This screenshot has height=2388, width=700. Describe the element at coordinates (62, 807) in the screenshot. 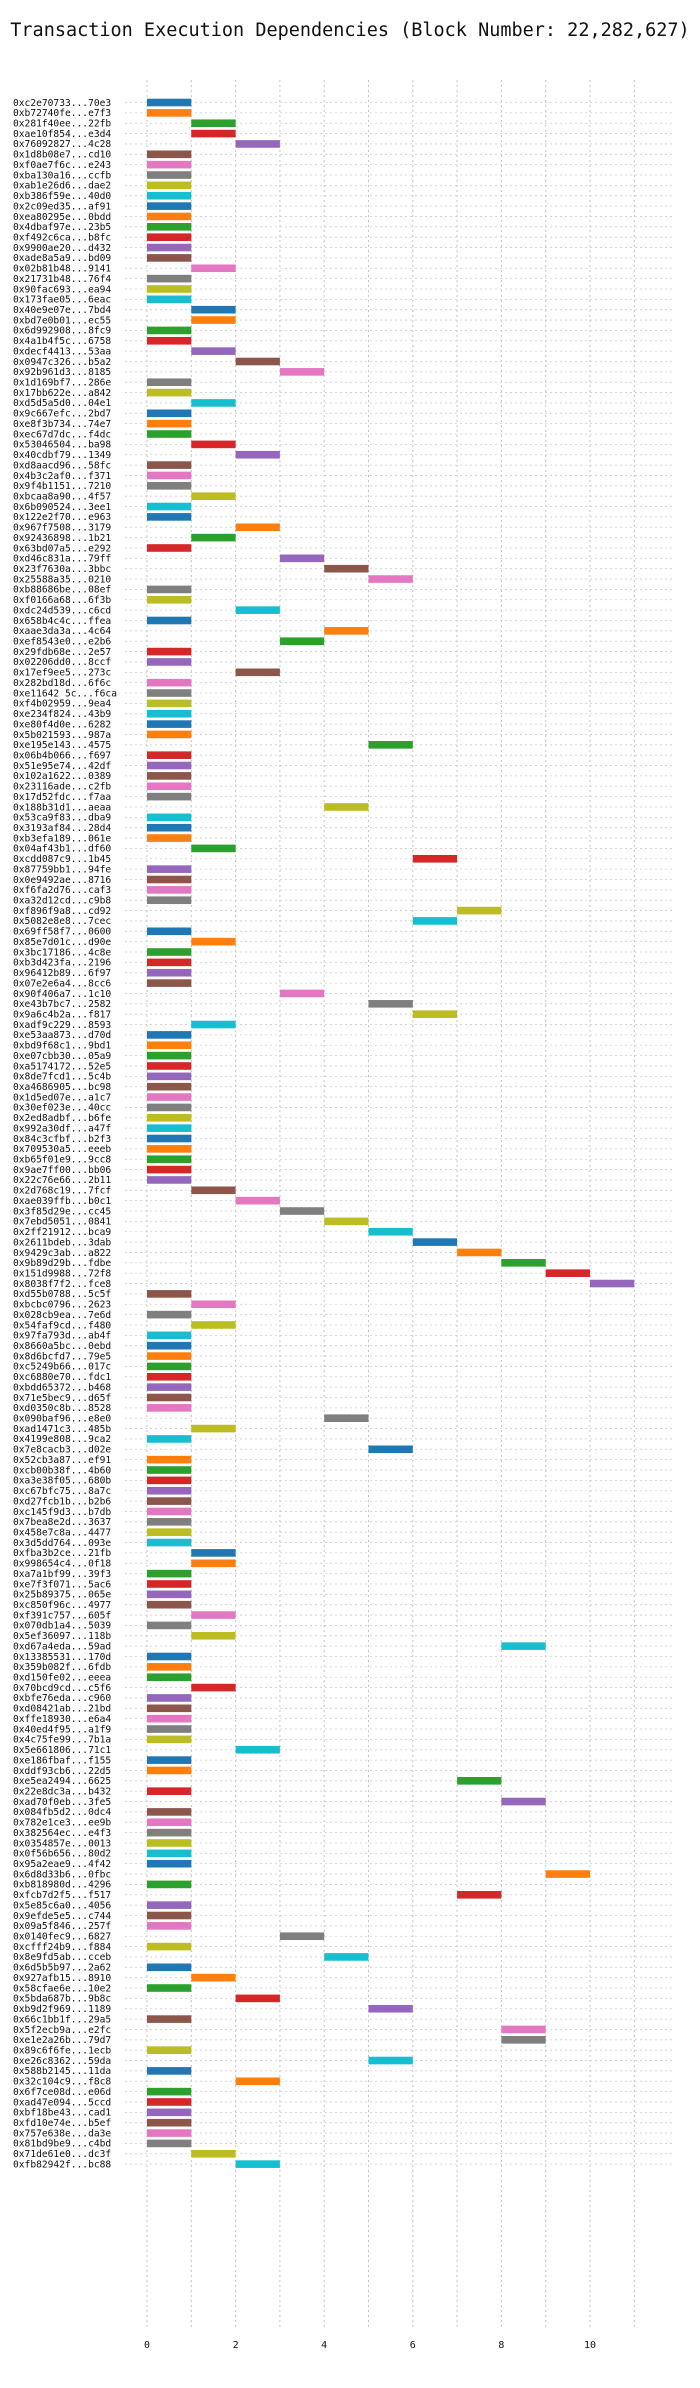

I see `tx-label: 0x188b31d1...aeaa` at that location.